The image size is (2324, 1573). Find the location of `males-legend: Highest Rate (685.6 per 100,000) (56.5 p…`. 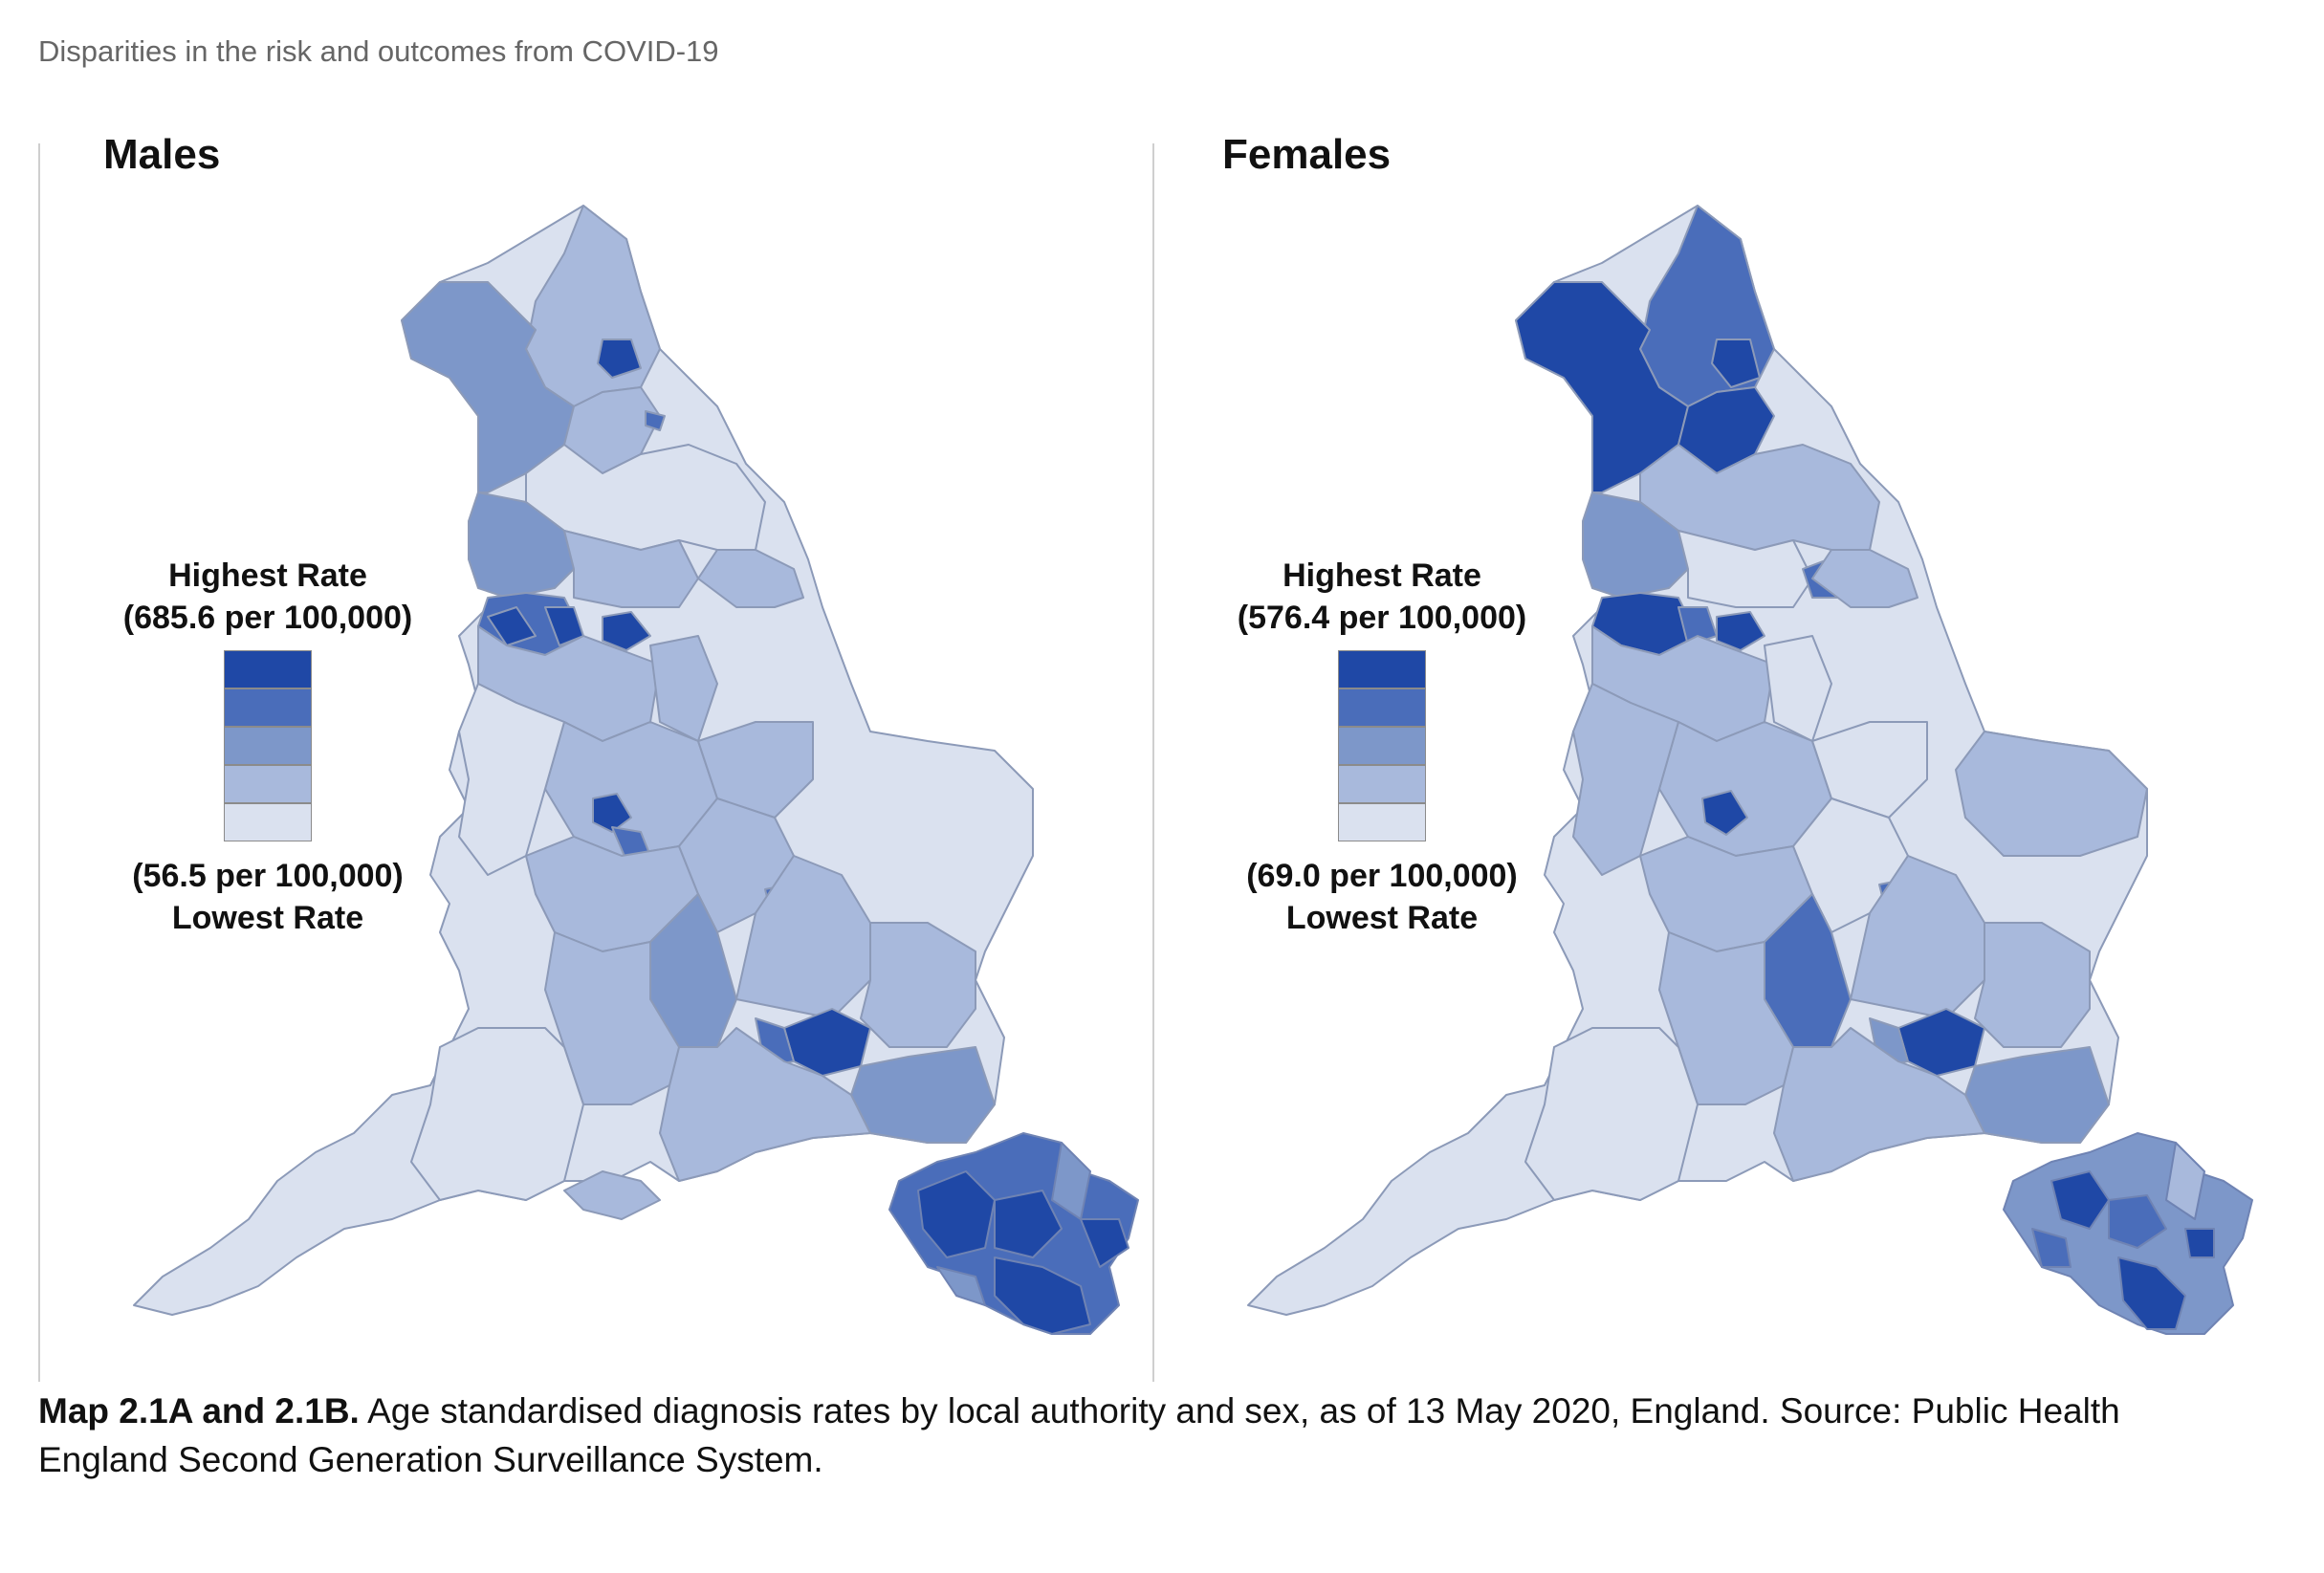

males-legend: Highest Rate (685.6 per 100,000) (56.5 p… is located at coordinates (268, 747).